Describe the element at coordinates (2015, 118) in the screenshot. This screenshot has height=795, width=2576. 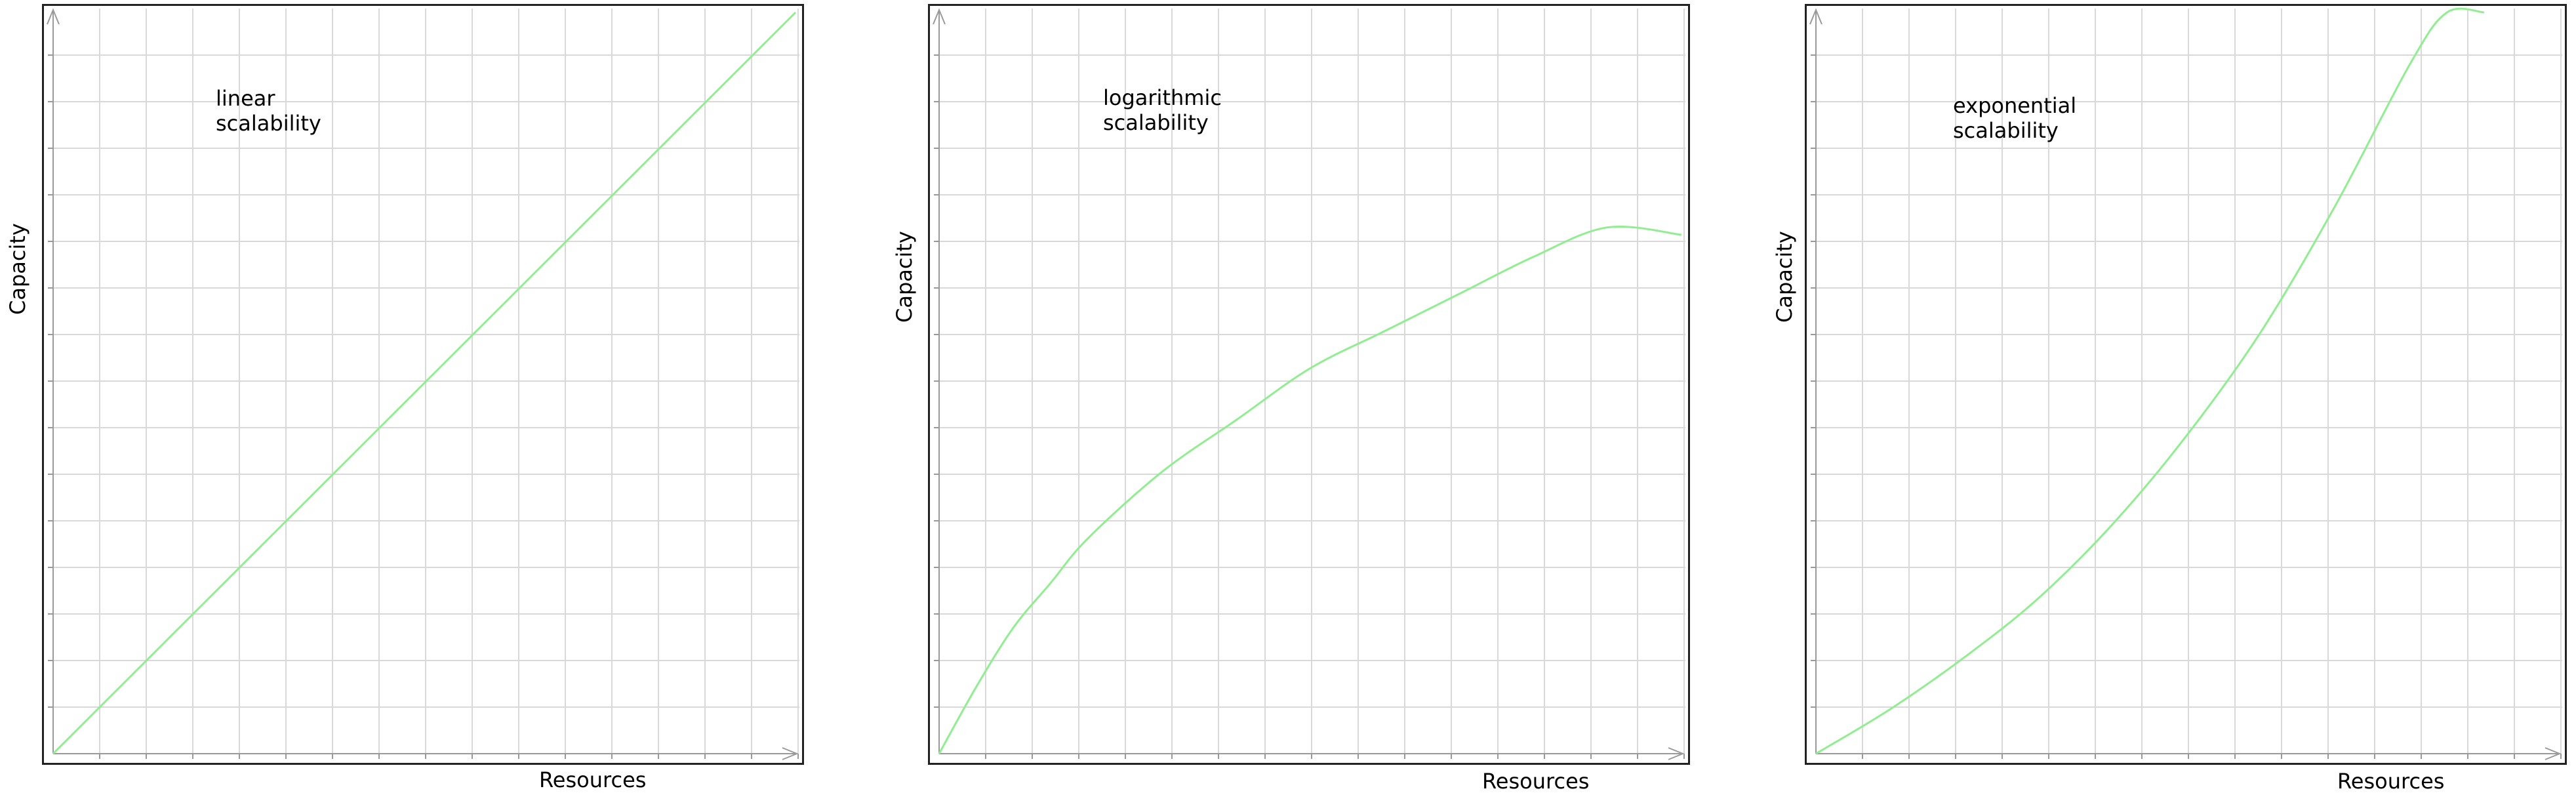
I see `chart-annotation: exponential scalability` at that location.